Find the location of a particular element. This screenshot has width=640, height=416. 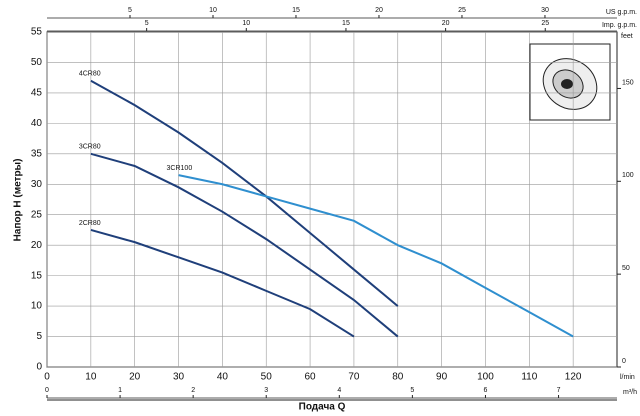

x-tick-label: 120 is located at coordinates (573, 377).